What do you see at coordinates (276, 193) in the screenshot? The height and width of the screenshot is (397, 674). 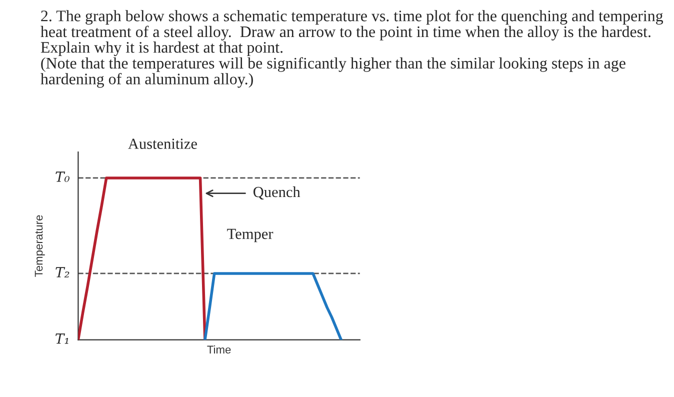 I see `annotation: Quench` at bounding box center [276, 193].